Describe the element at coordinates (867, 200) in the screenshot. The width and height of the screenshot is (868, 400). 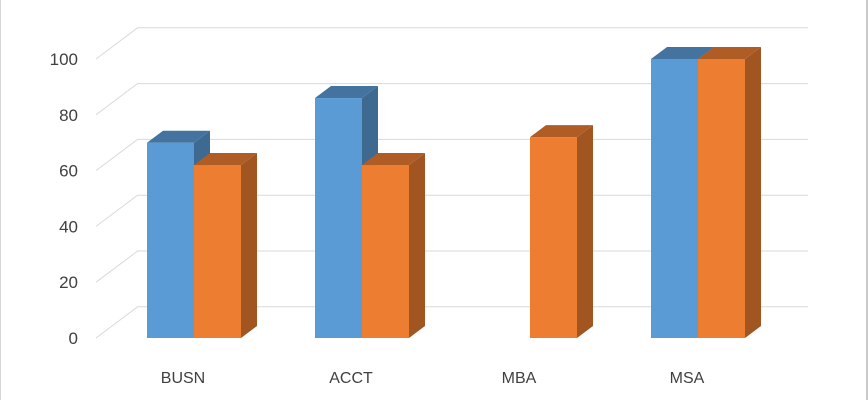
I see `chart-frame-right-edge` at that location.